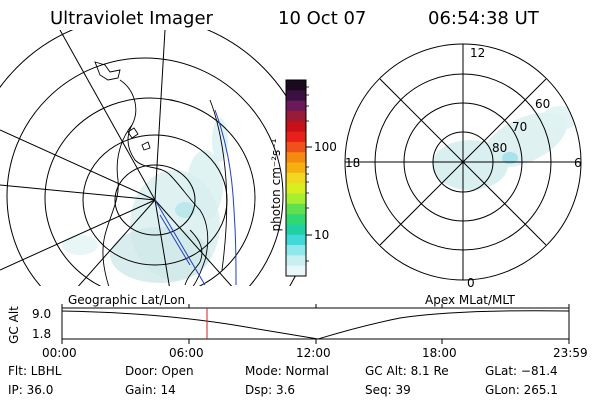  I want to click on mlat-label-80: 80, so click(500, 148).